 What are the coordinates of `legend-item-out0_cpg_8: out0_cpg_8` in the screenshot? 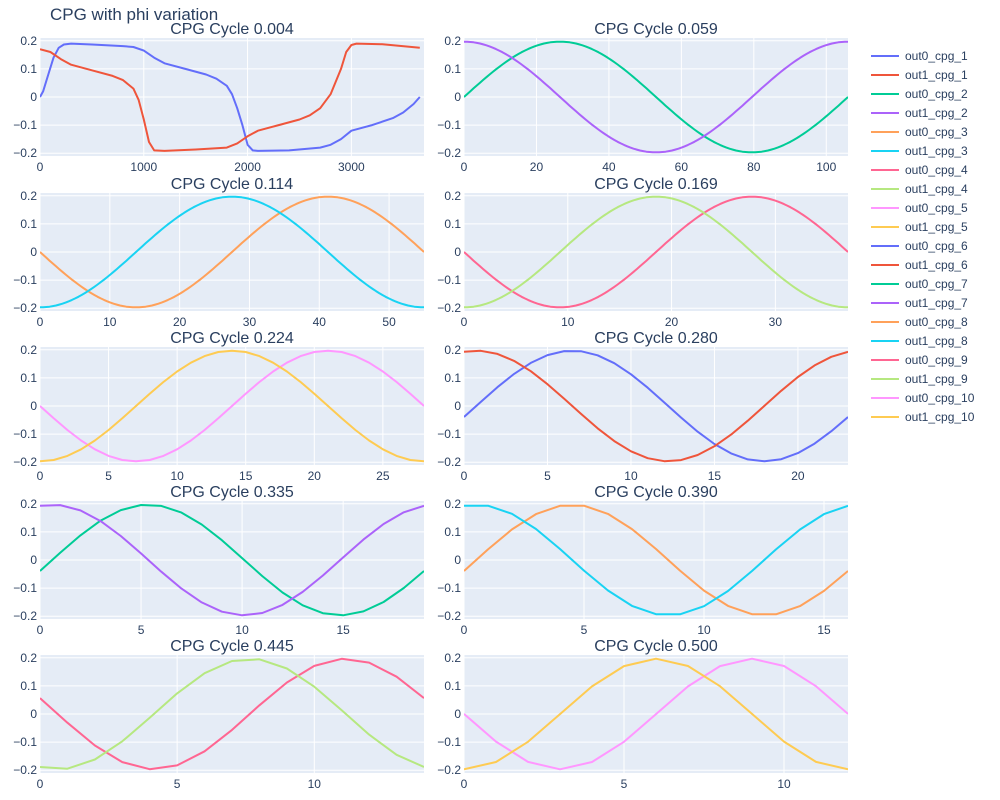 It's located at (919, 322).